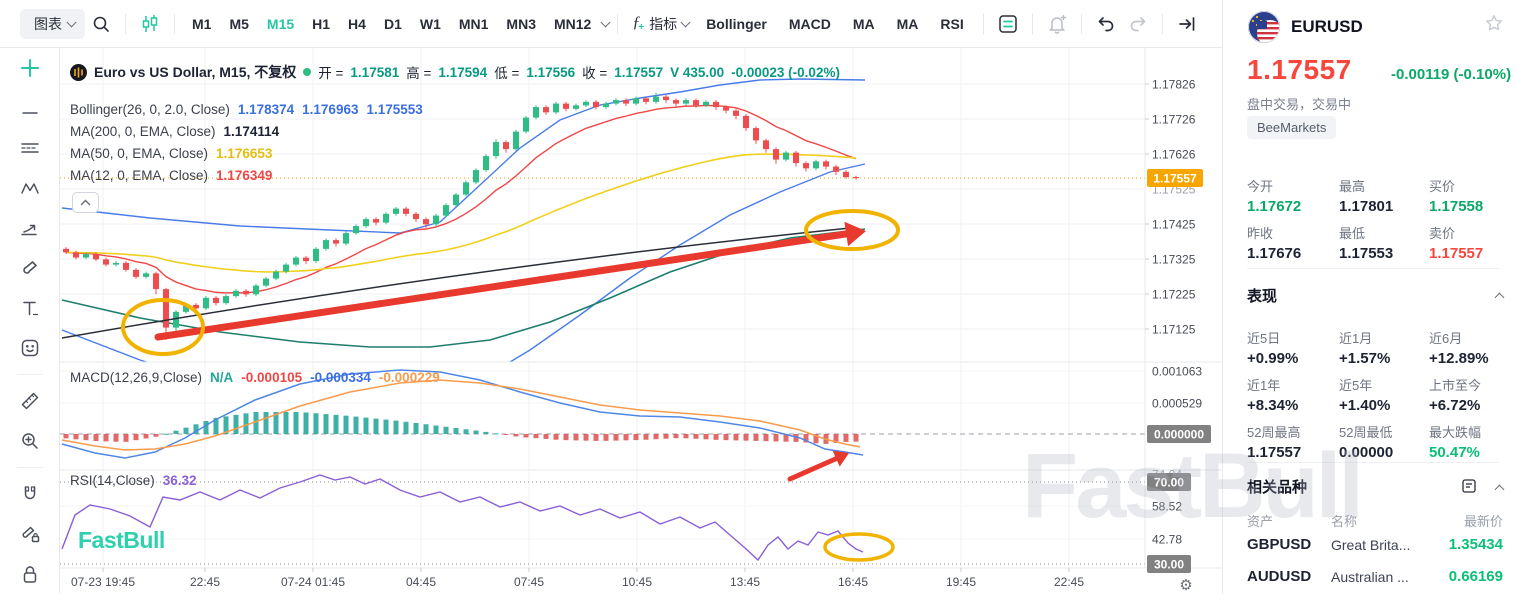  Describe the element at coordinates (1260, 521) in the screenshot. I see `column-asset: 资产` at that location.